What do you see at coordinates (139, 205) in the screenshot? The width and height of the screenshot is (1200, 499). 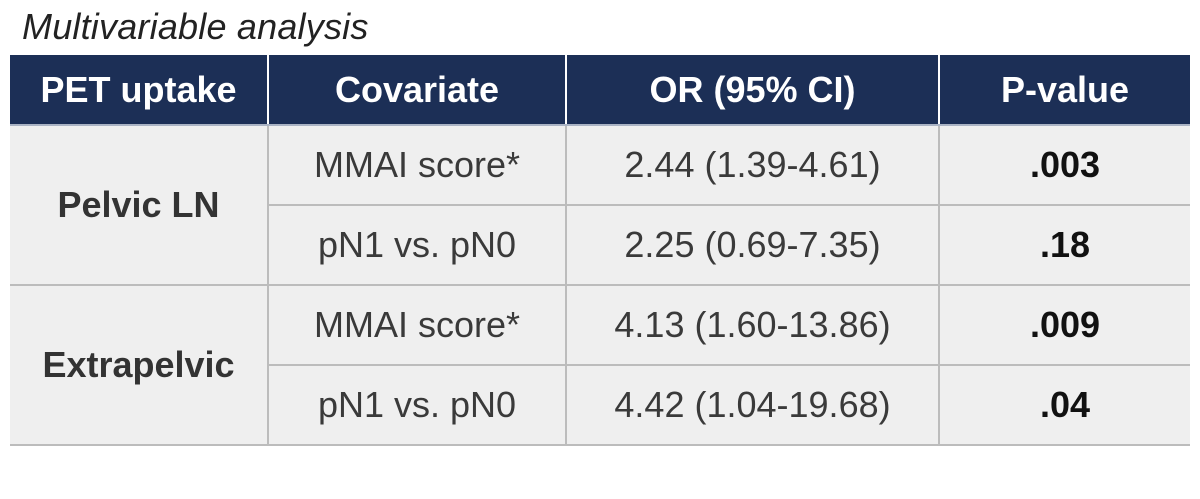 I see `group-label-pelvic-ln: Pelvic LN` at bounding box center [139, 205].